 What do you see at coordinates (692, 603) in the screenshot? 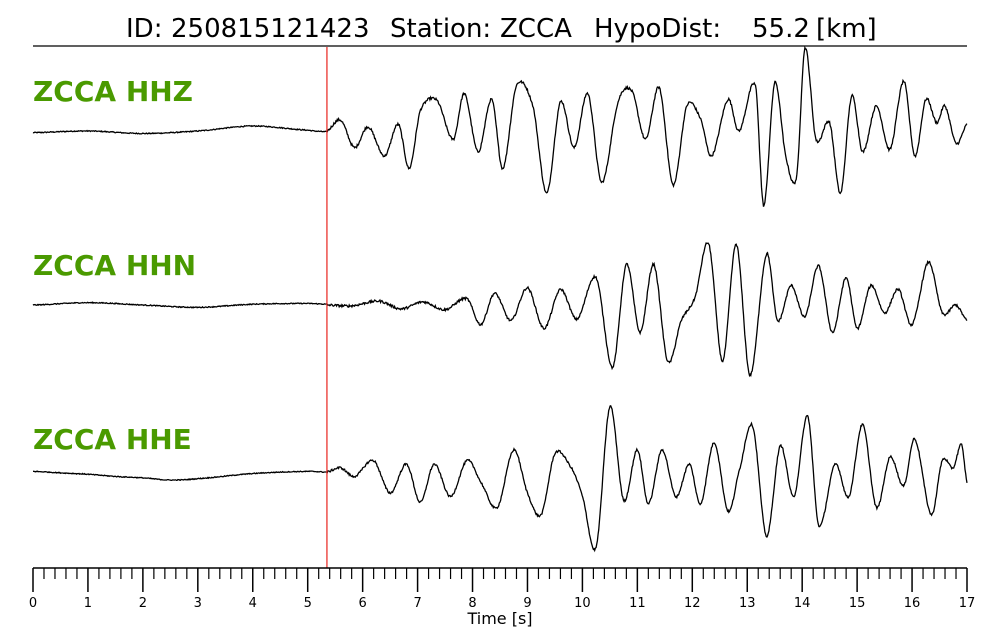
I see `tick-label-12: 12` at bounding box center [692, 603].